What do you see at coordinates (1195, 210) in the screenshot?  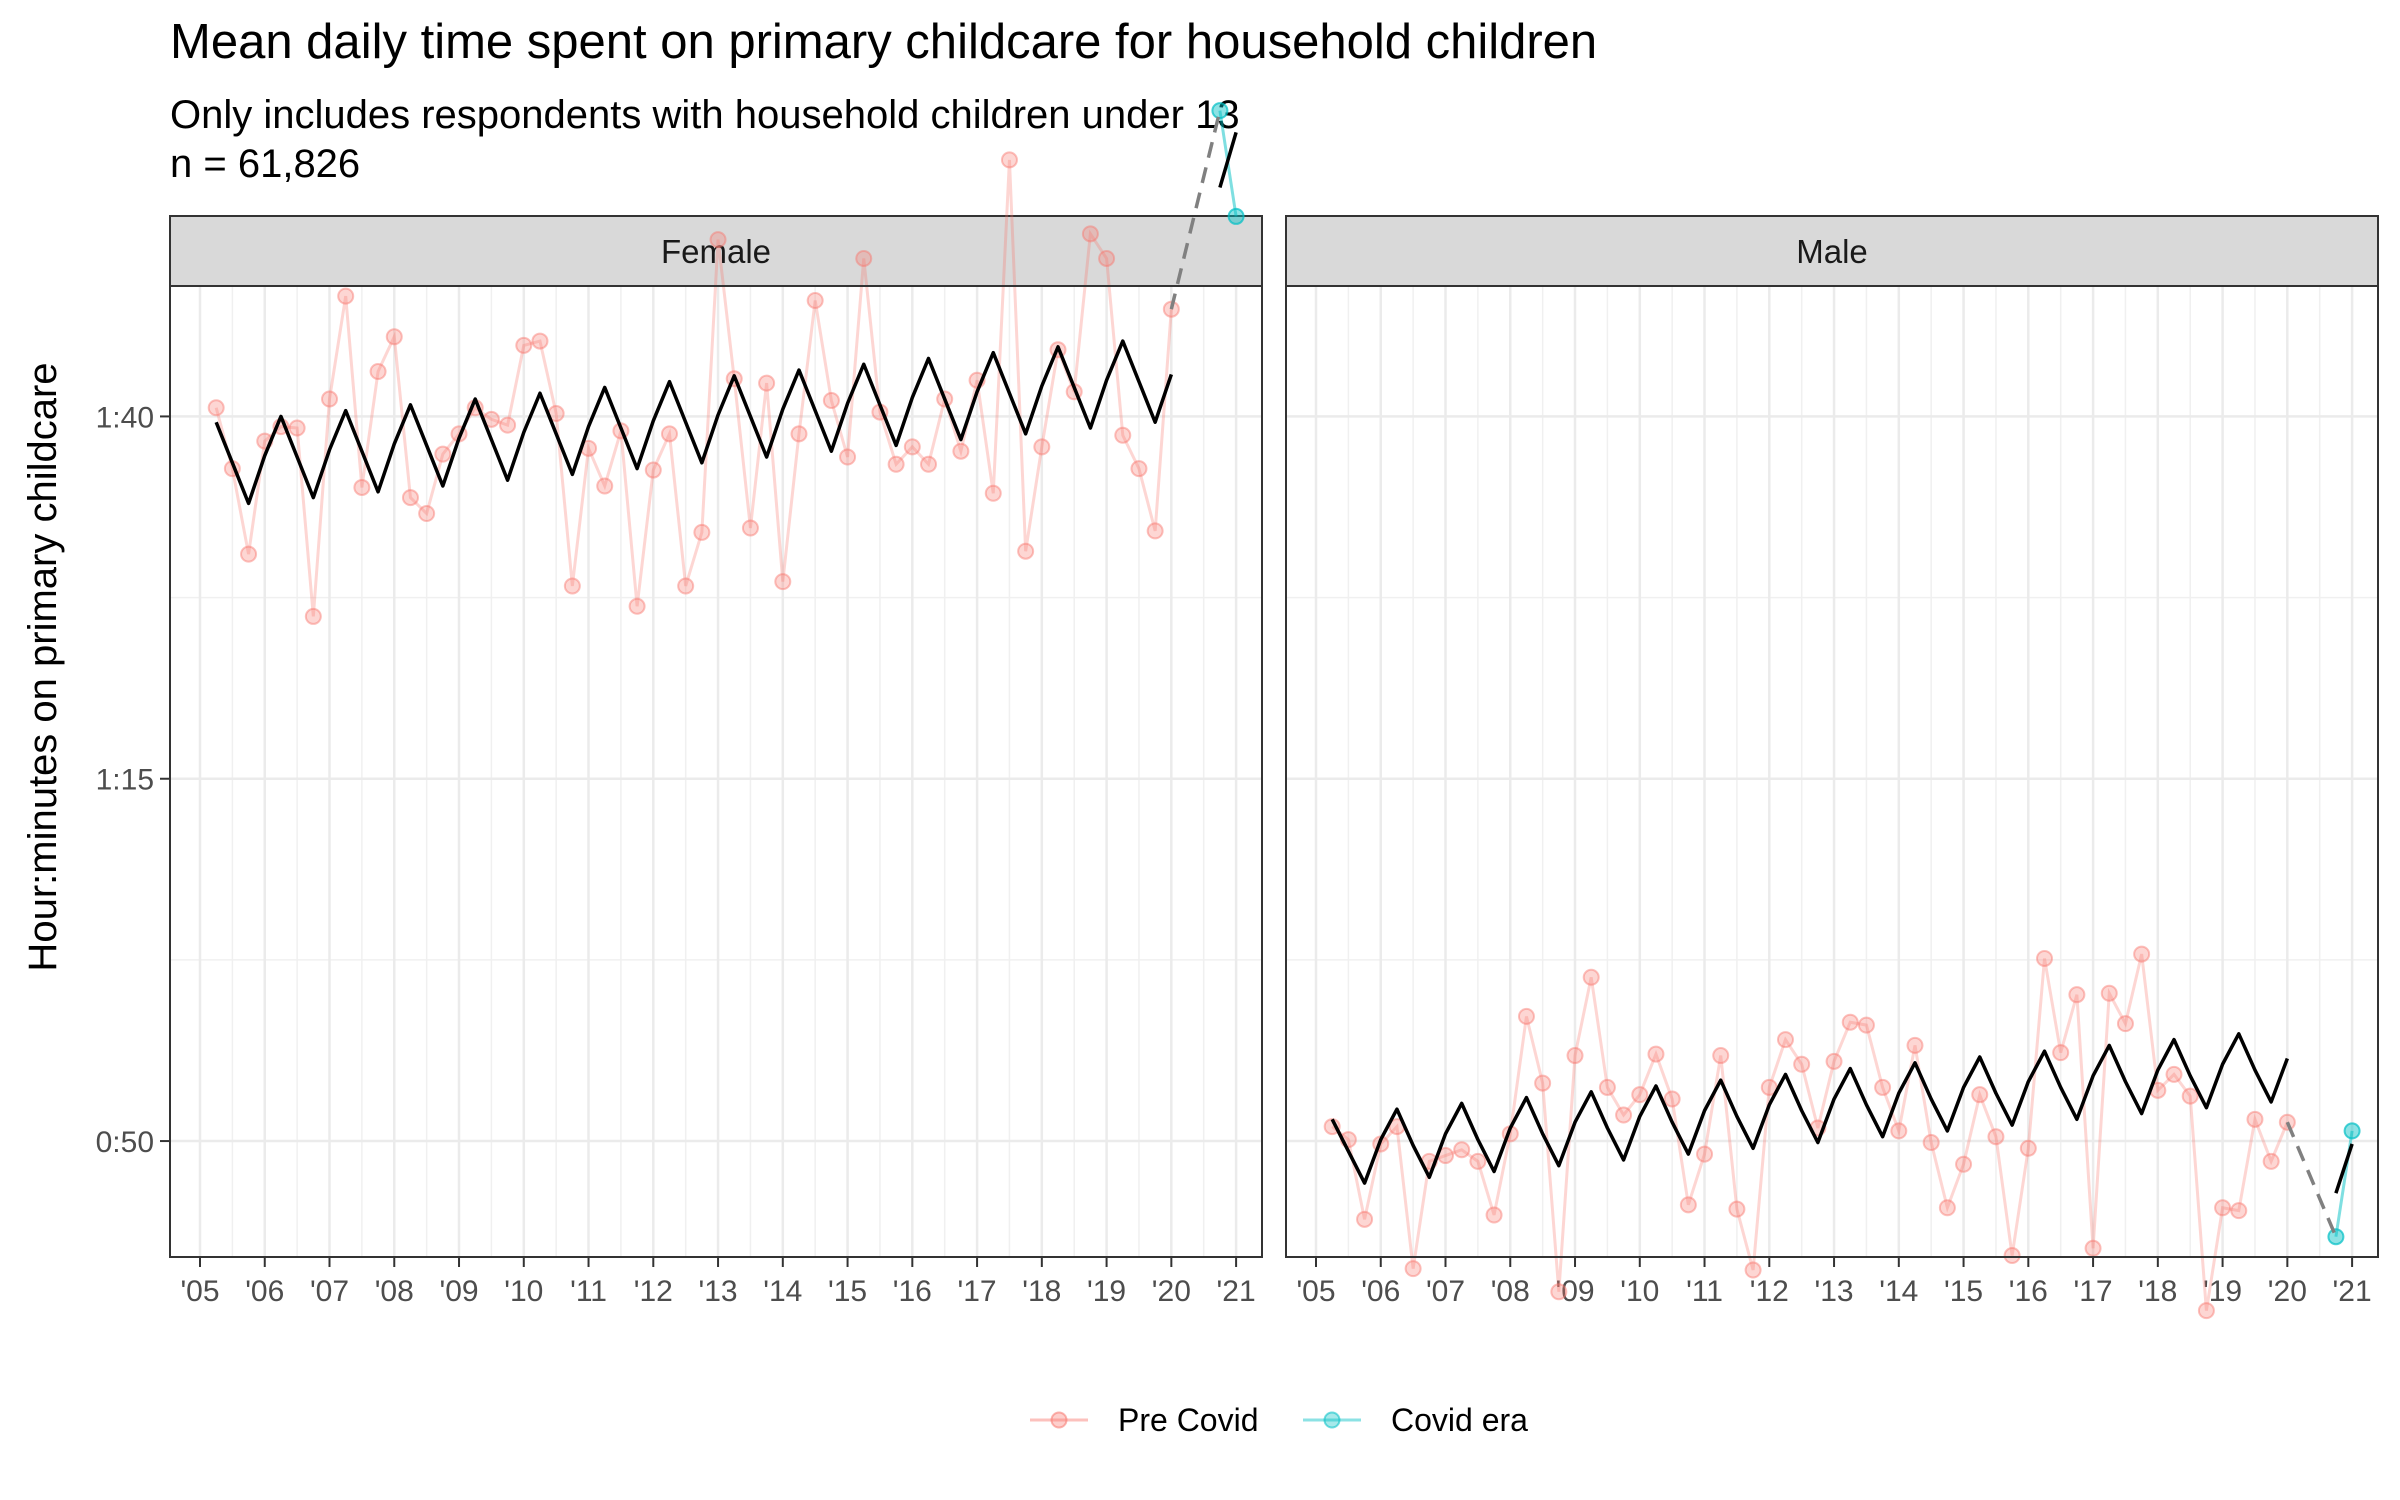 I see `trend-line-gap` at bounding box center [1195, 210].